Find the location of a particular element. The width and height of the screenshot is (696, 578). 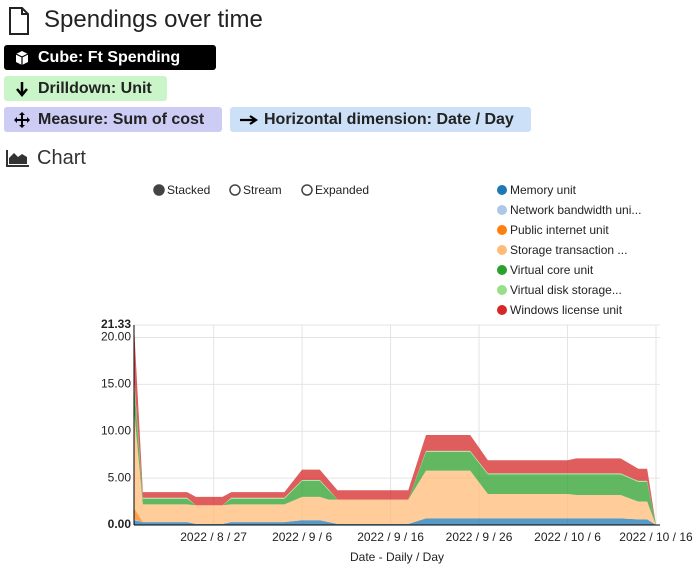

badge: Cube: Ft Spending is located at coordinates (110, 57).